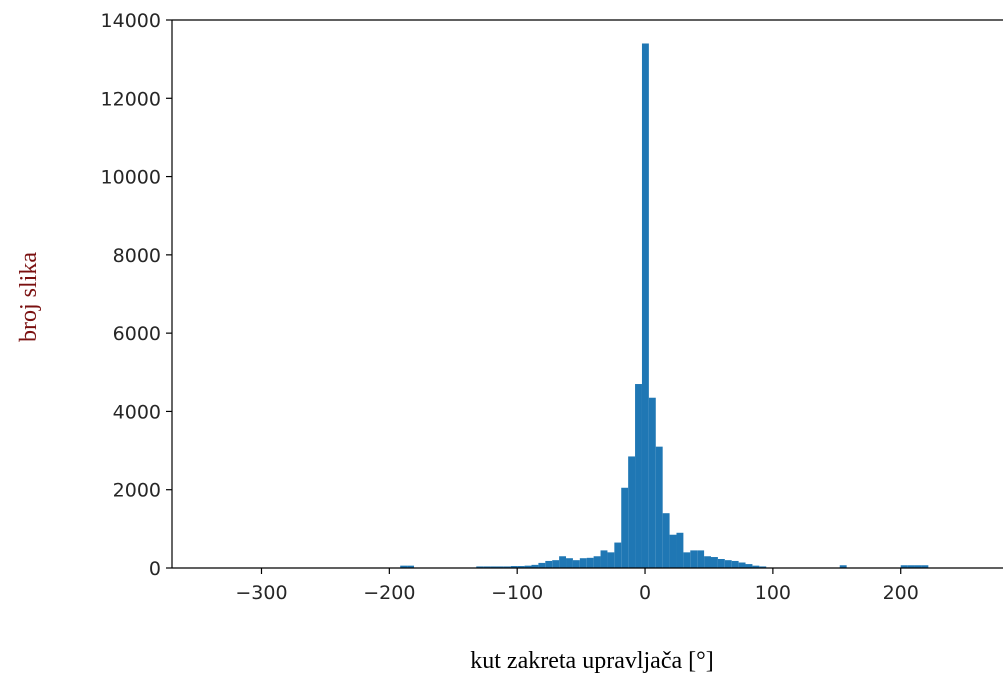  I want to click on x-tick-label: −100, so click(517, 593).